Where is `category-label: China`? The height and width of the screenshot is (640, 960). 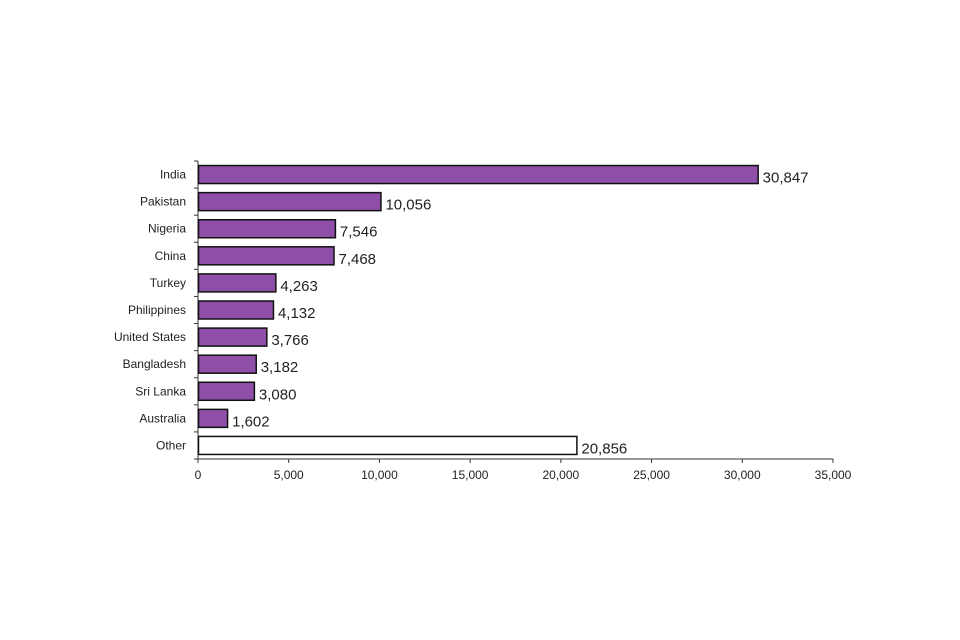 category-label: China is located at coordinates (171, 256).